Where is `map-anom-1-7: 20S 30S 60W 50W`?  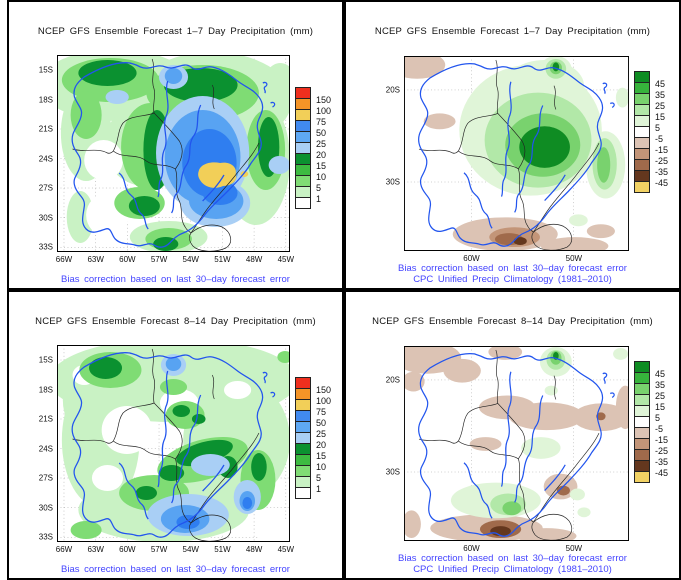
map-anom-1-7: 20S 30S 60W 50W is located at coordinates (507, 159).